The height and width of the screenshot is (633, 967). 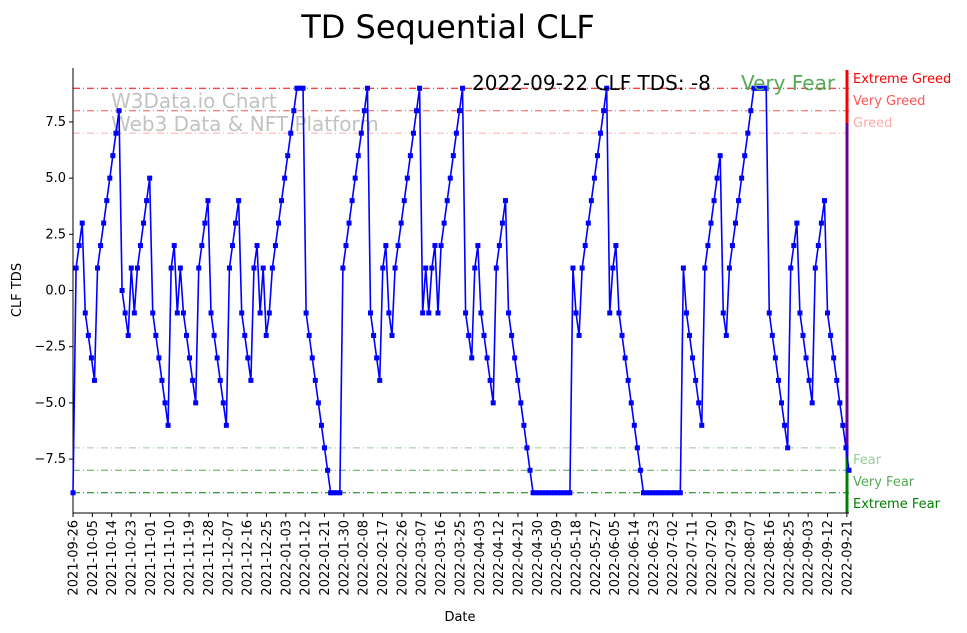 I want to click on x-tick-label: 2022-08-16, so click(x=770, y=558).